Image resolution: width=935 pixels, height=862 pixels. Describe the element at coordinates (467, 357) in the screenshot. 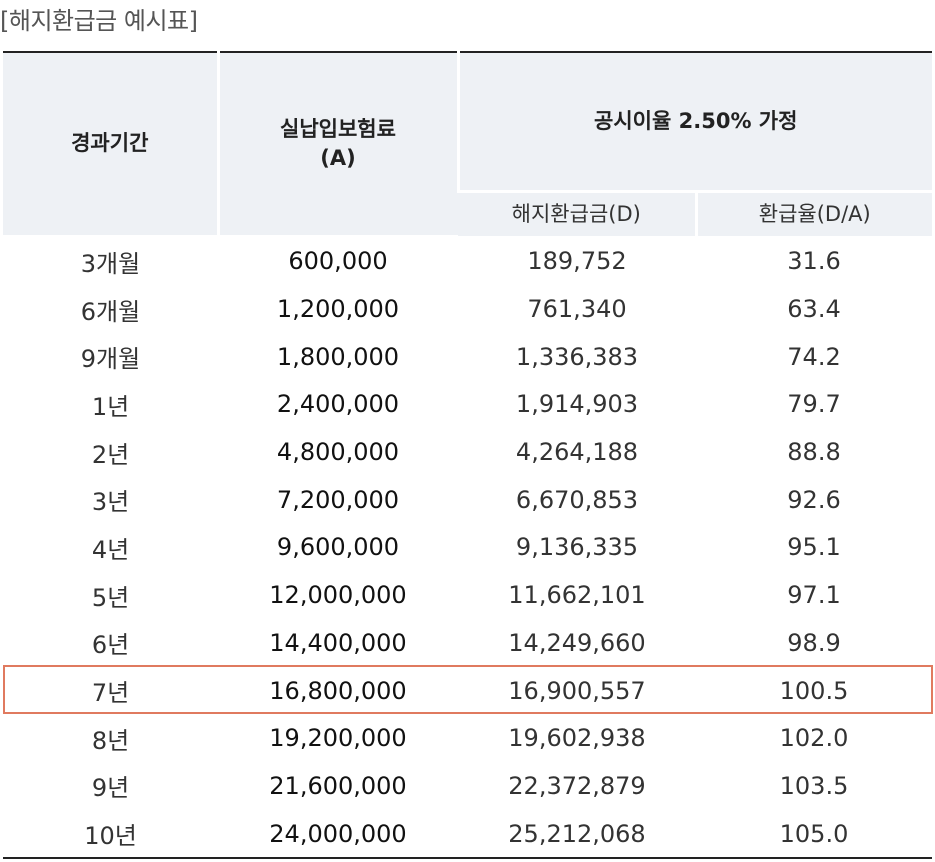

I see `table-row: 9개월 1,800,000 1,336,383 74.2` at that location.